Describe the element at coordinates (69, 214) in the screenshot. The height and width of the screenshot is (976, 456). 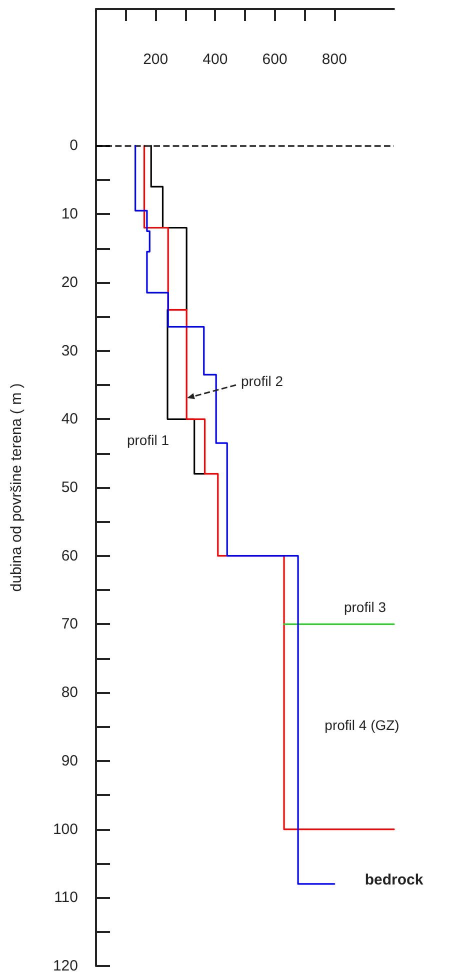
I see `y-tick-label: 10` at that location.